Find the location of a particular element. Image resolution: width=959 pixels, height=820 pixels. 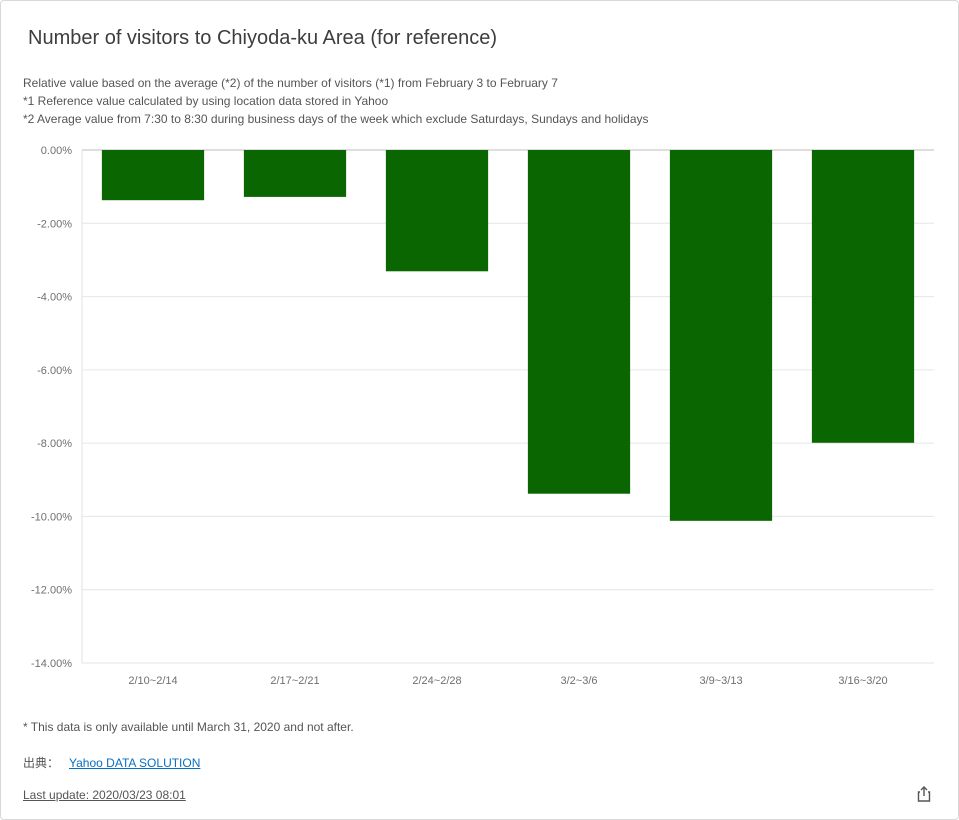

x-tick-label: 3/16~3/20 is located at coordinates (862, 681).